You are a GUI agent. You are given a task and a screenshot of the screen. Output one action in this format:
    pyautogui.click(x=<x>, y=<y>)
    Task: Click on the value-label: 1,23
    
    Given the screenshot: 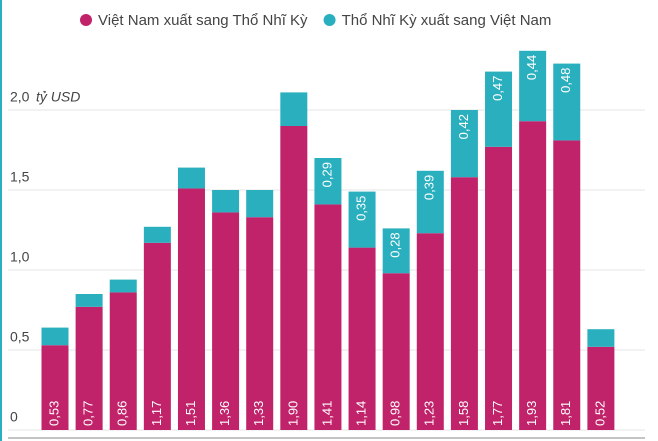 What is the action you would take?
    pyautogui.click(x=429, y=413)
    